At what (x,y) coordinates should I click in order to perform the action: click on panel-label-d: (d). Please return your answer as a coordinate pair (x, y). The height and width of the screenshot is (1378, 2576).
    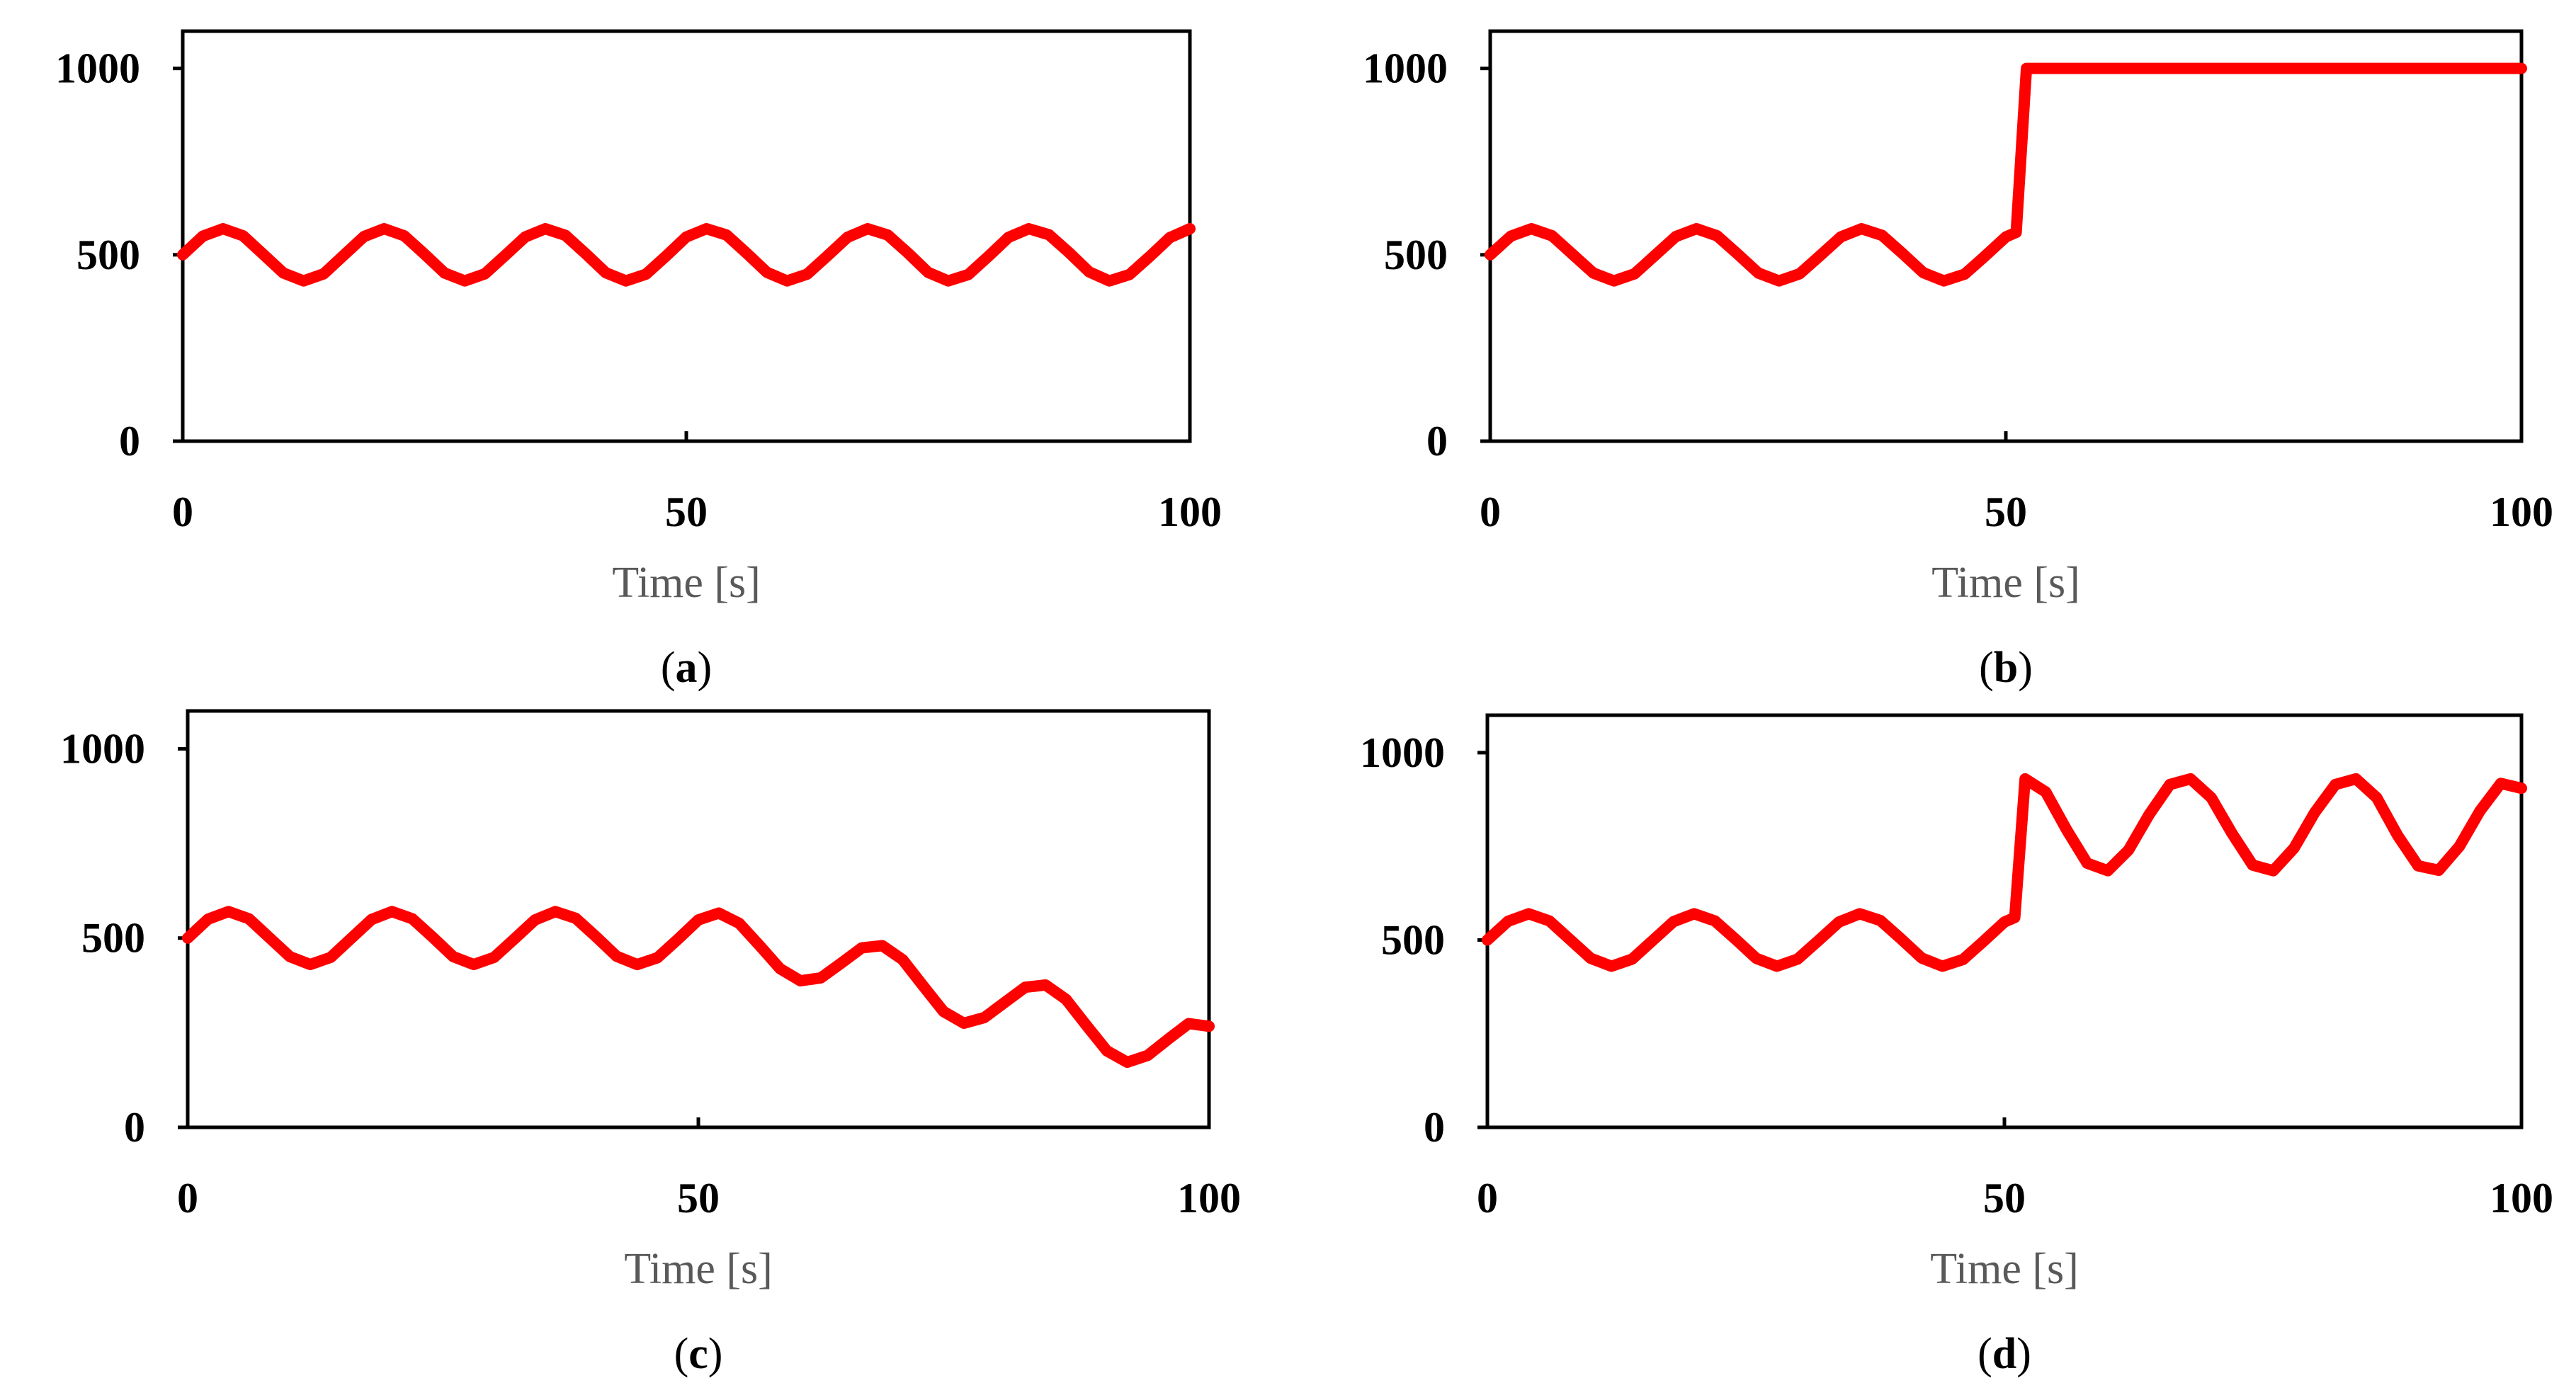
    Looking at the image, I should click on (2004, 1354).